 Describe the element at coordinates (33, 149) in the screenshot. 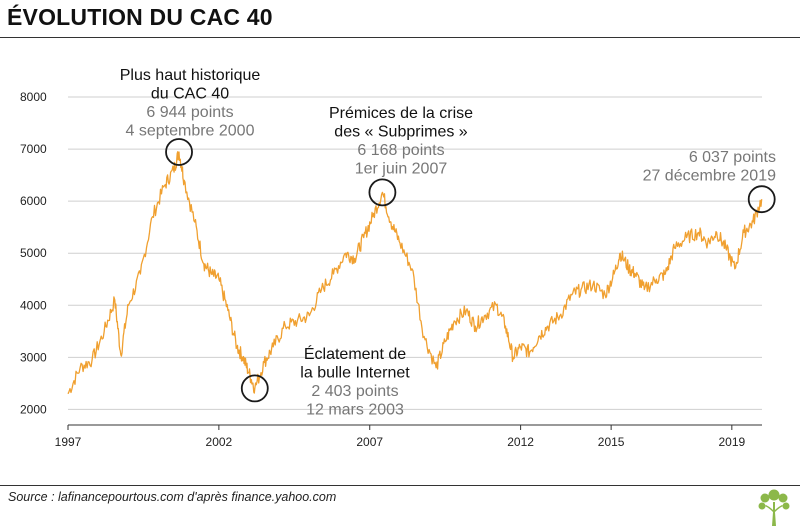

I see `y-tick-label-7000: 7000` at that location.